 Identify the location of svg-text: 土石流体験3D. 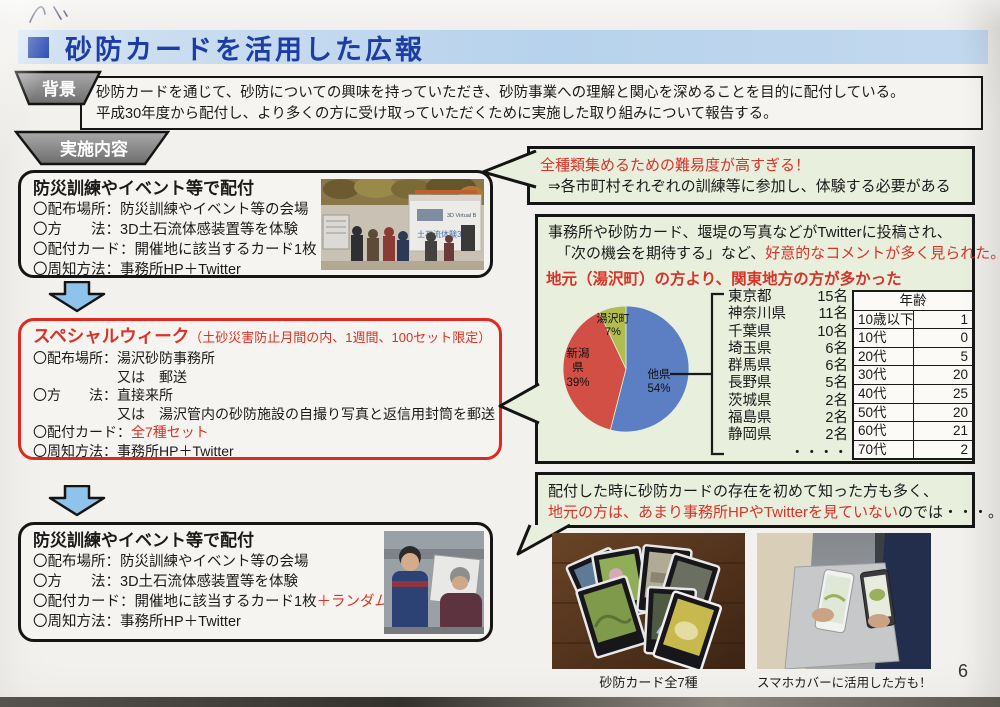
(442, 234).